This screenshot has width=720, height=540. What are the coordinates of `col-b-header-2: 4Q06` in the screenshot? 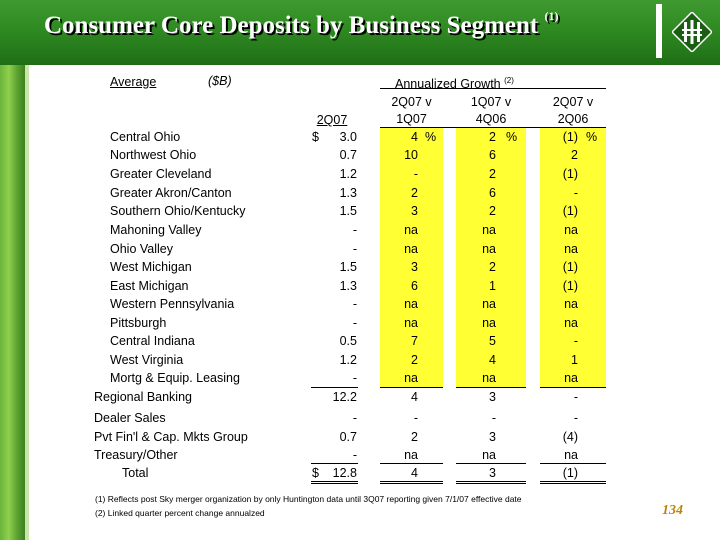 It's located at (491, 119).